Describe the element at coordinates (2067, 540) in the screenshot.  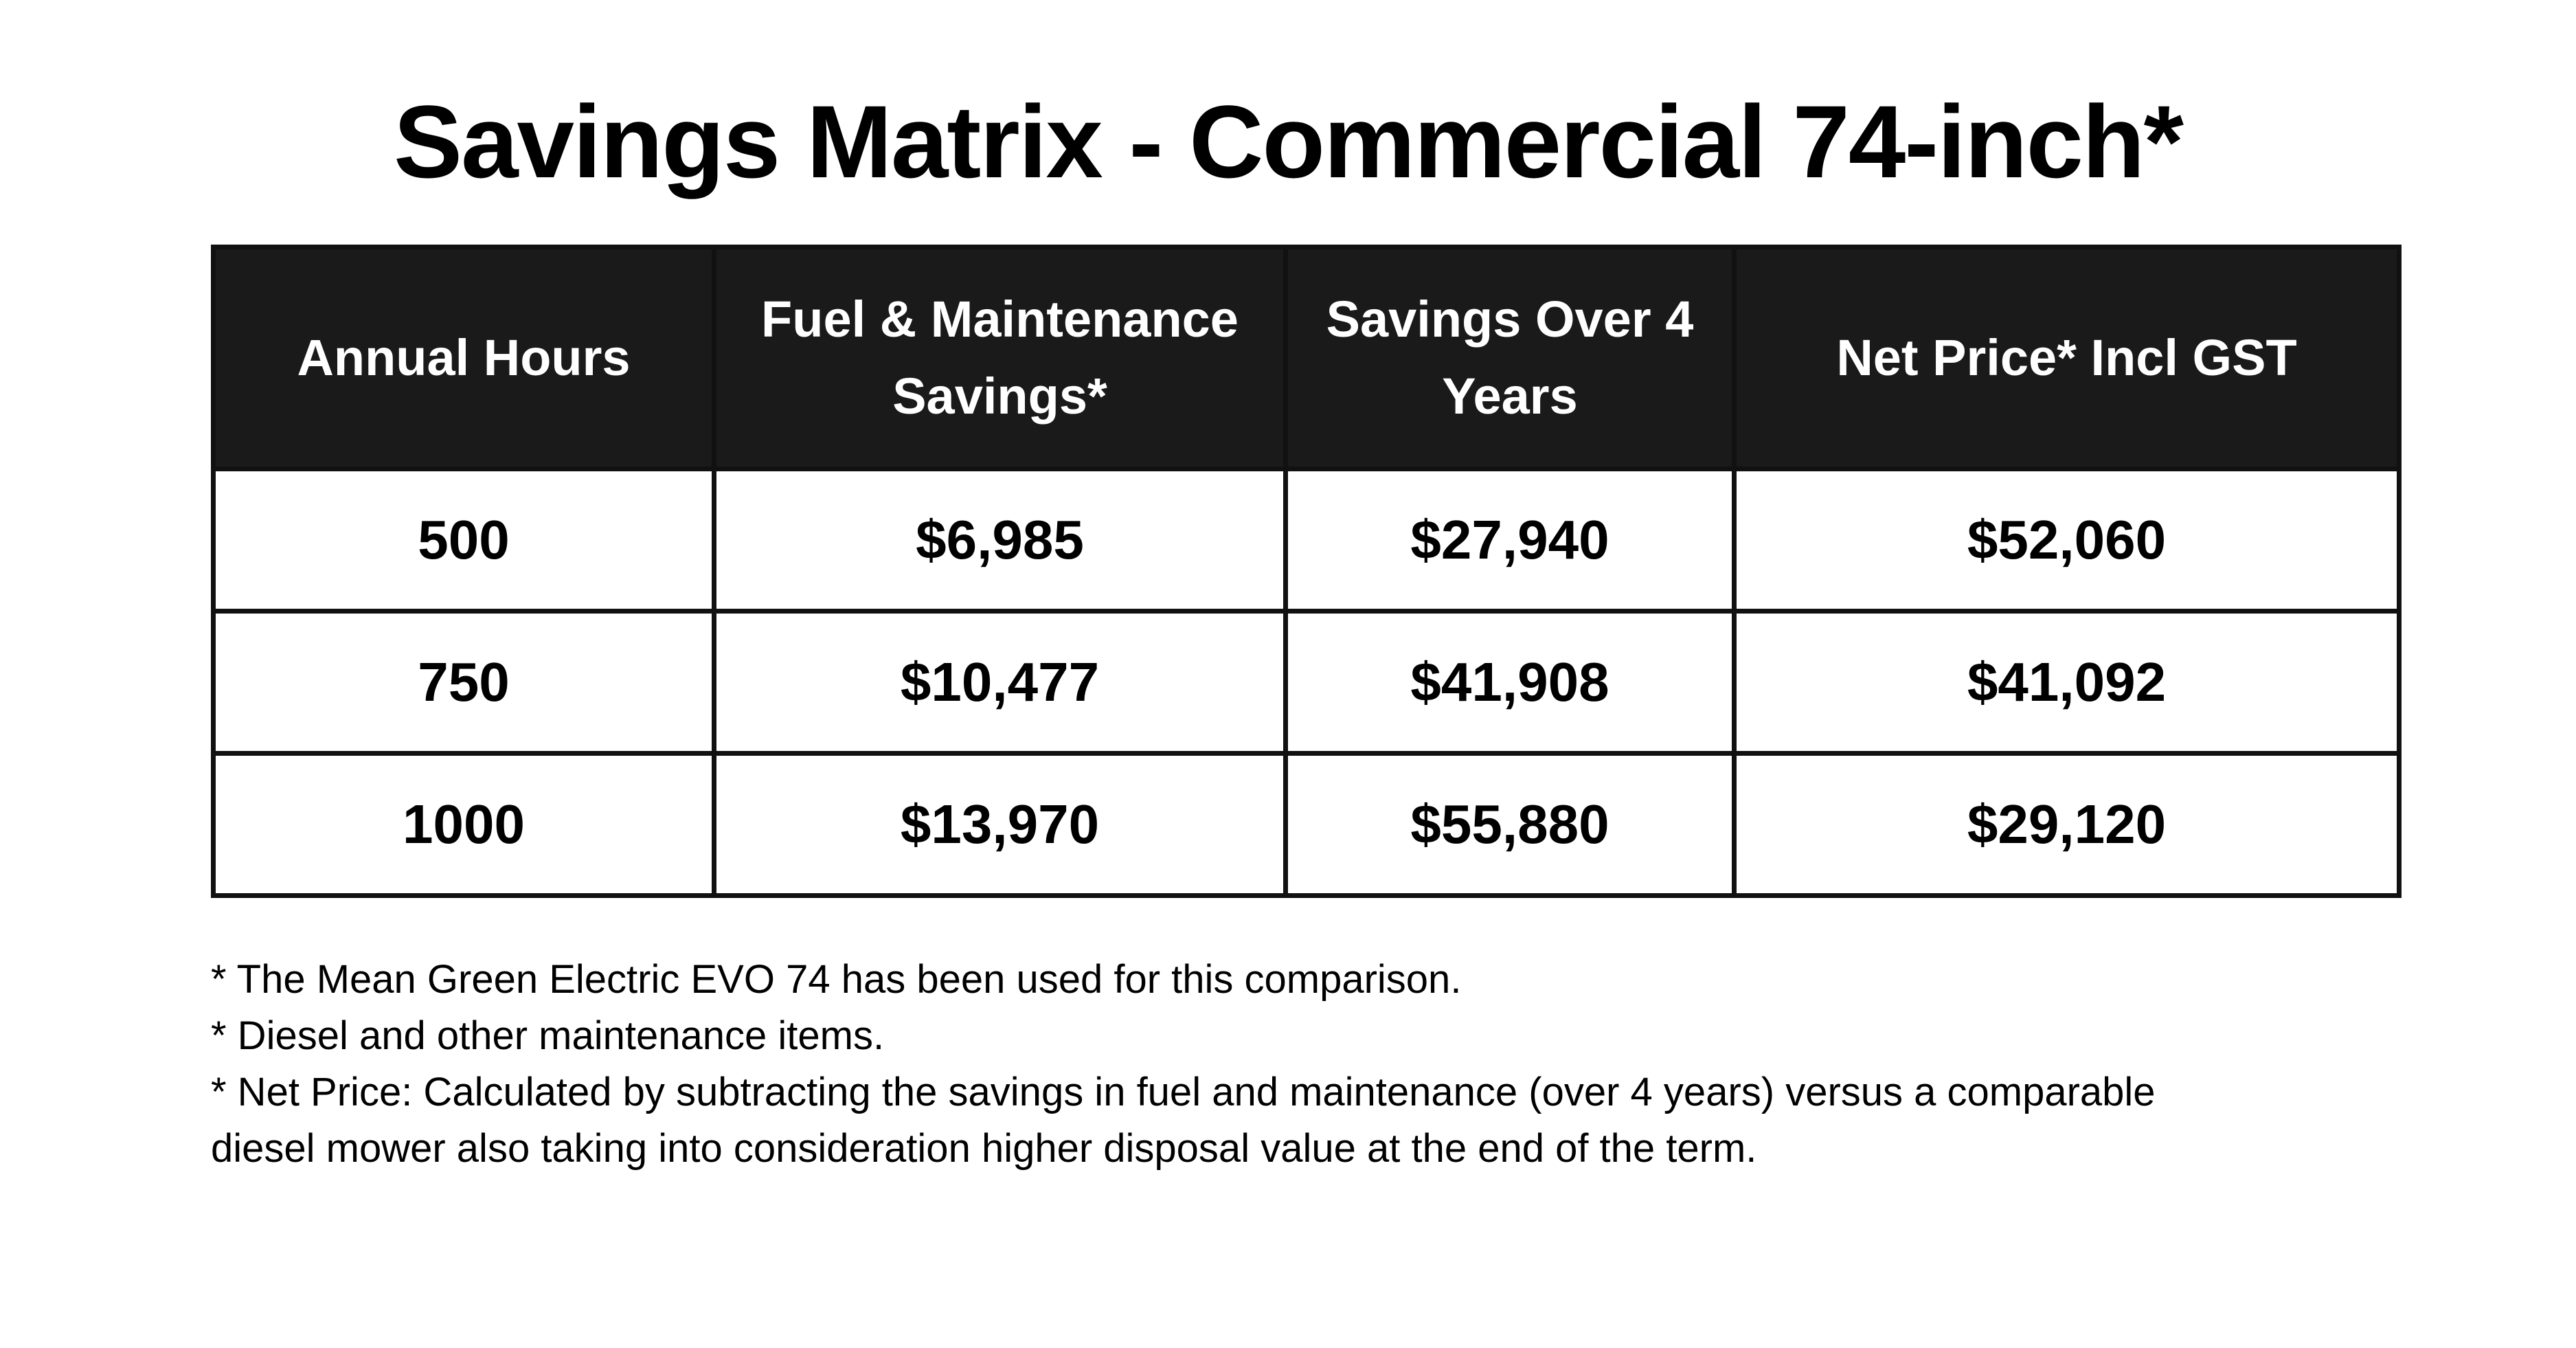
I see `table-cell: $52,060` at that location.